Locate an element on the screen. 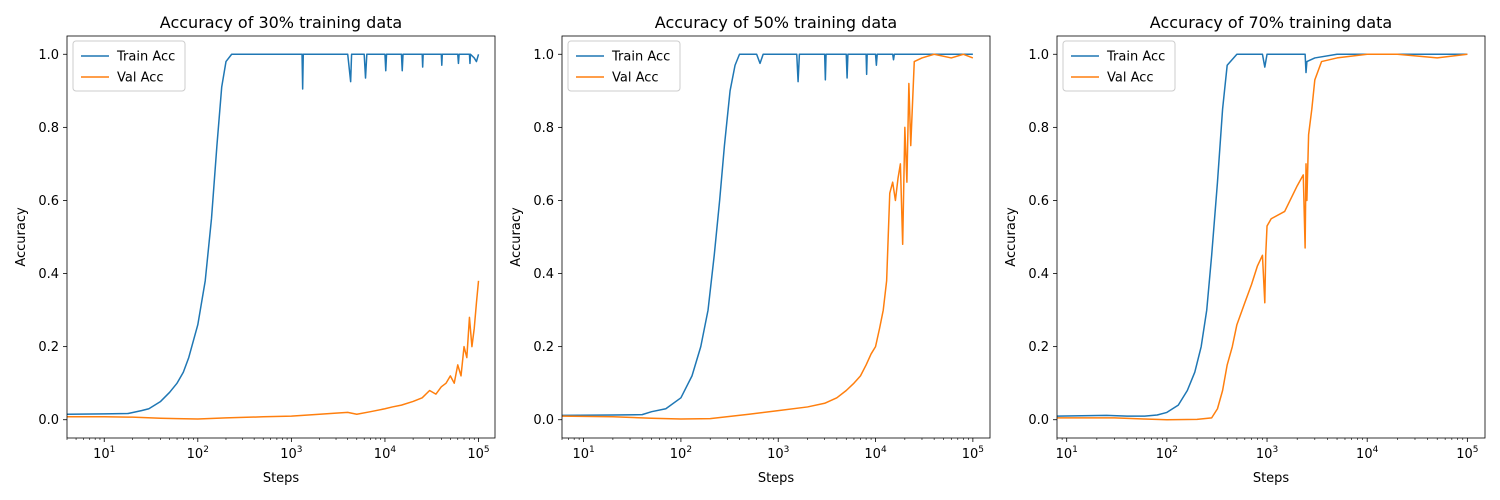 Image resolution: width=1500 pixels, height=500 pixels. chart-title: Accuracy of 50% training data is located at coordinates (776, 22).